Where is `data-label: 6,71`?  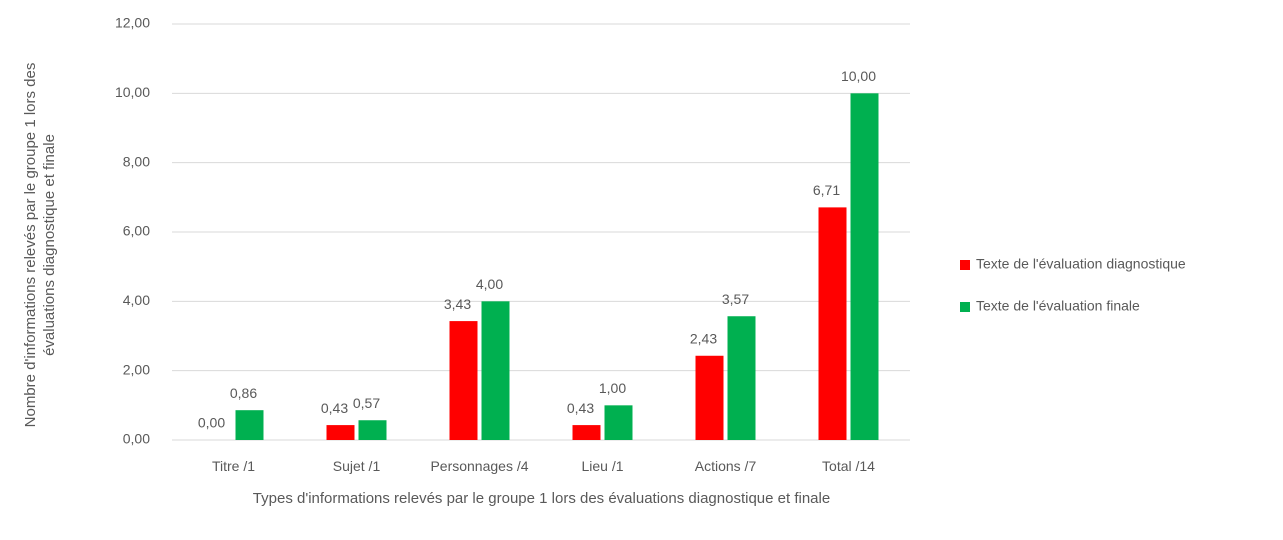
data-label: 6,71 is located at coordinates (826, 190).